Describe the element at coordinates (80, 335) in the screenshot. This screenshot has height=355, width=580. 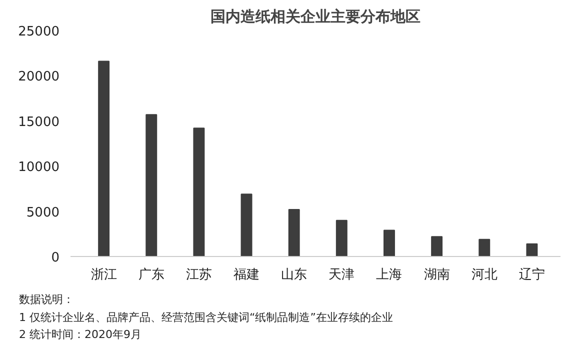
I see `text: 2 统计时间：2020年9月` at that location.